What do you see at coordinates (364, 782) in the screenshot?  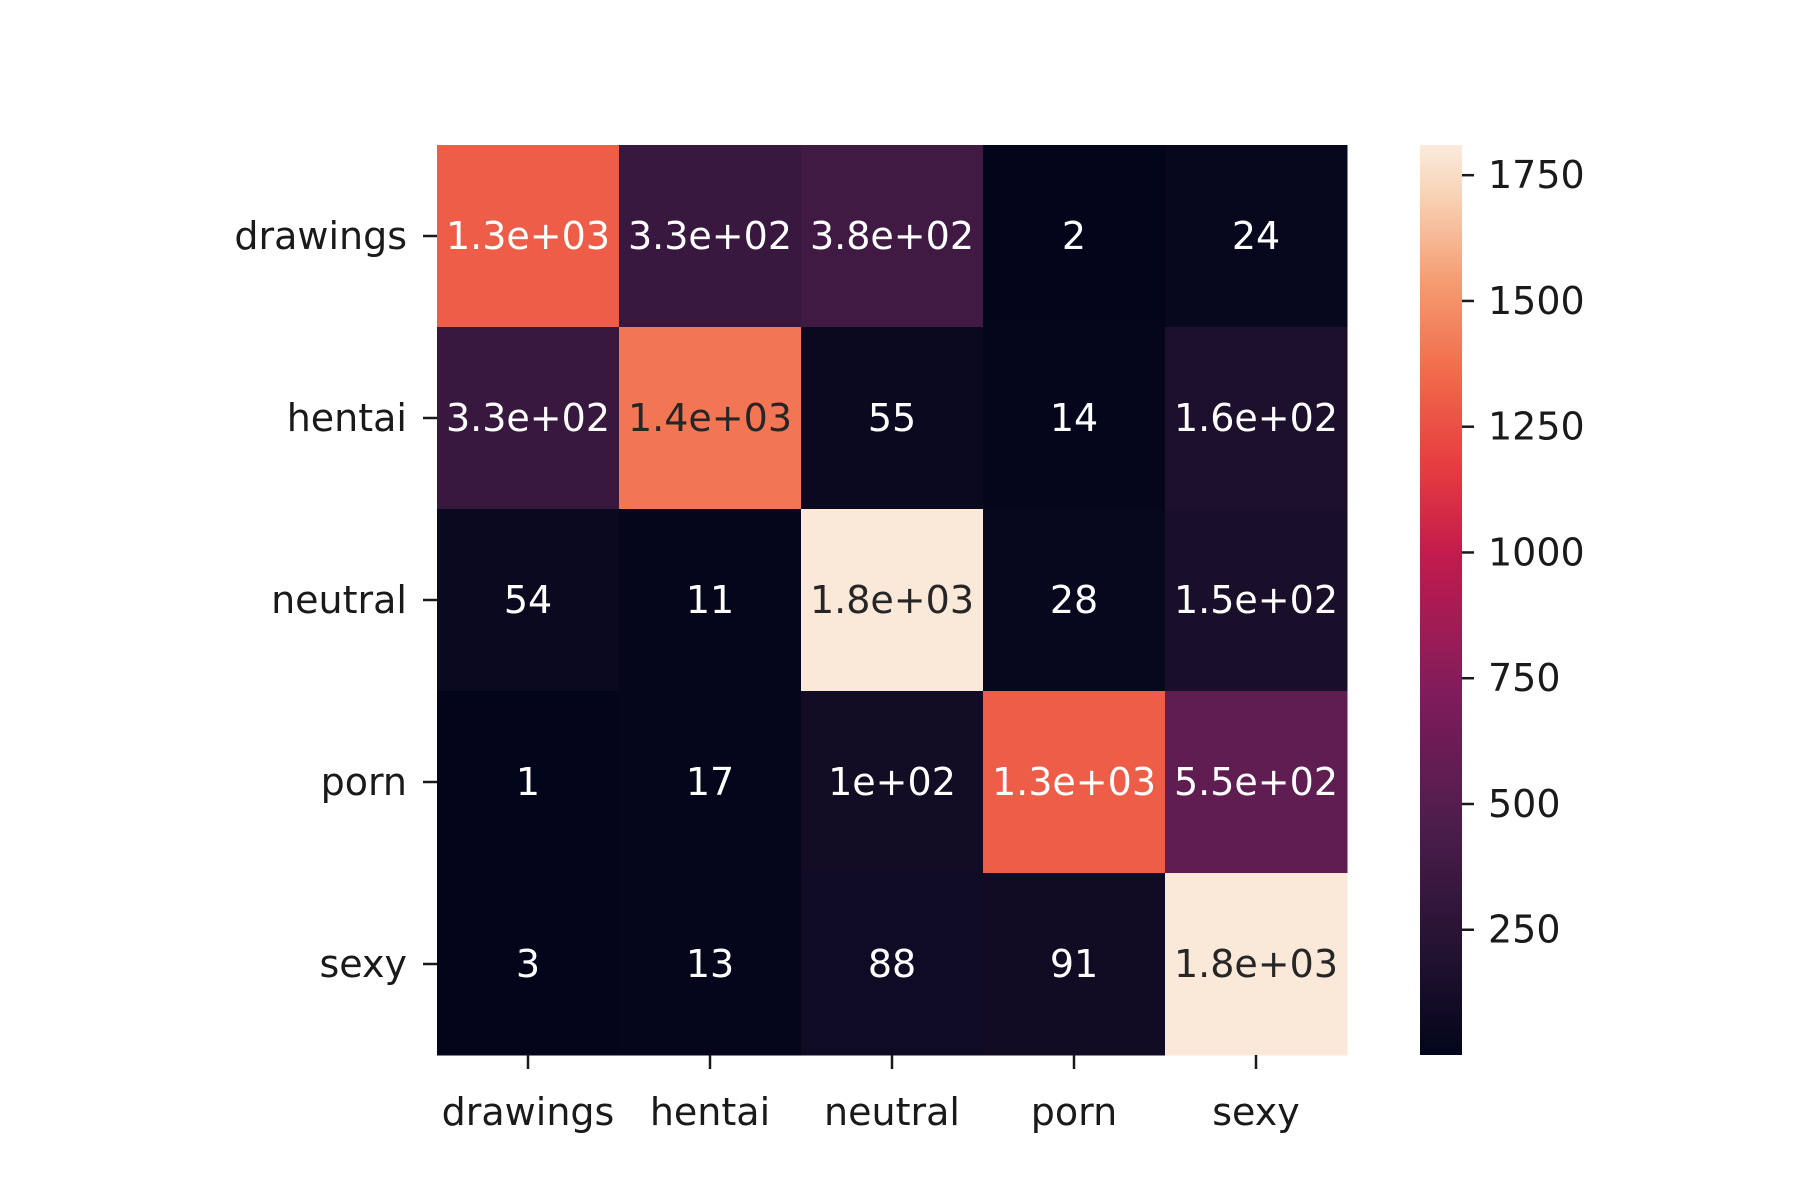 I see `y-tick-label: porn` at bounding box center [364, 782].